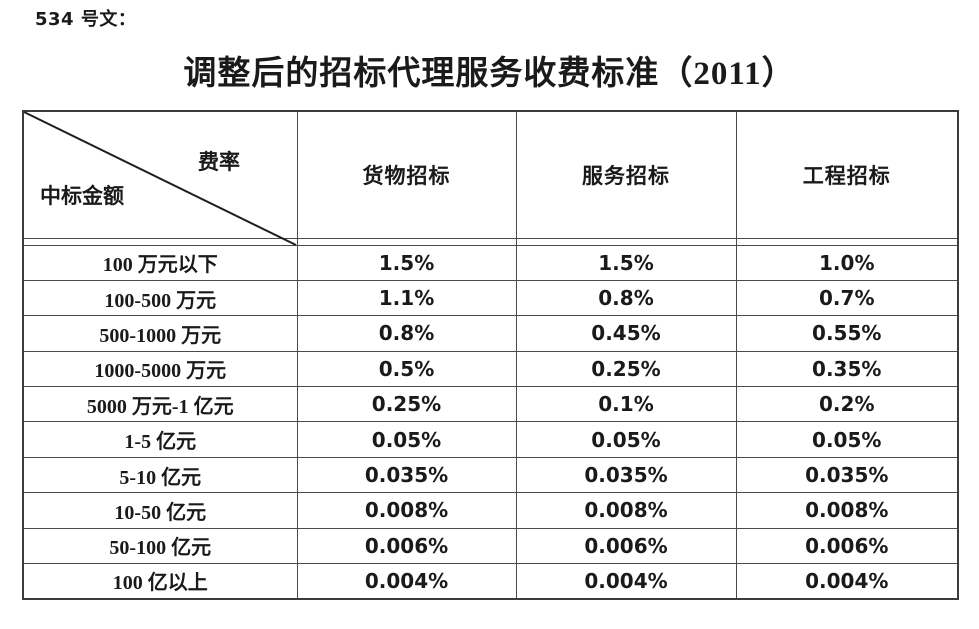  Describe the element at coordinates (219, 162) in the screenshot. I see `corner-label-rate: 费率` at that location.